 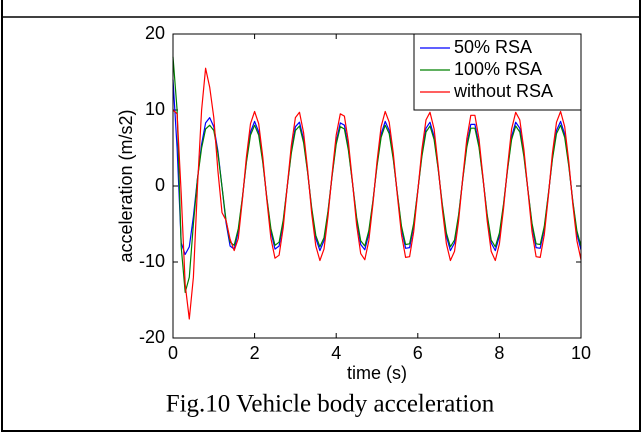 I want to click on legend-label: 100% RSA, so click(x=498, y=69).